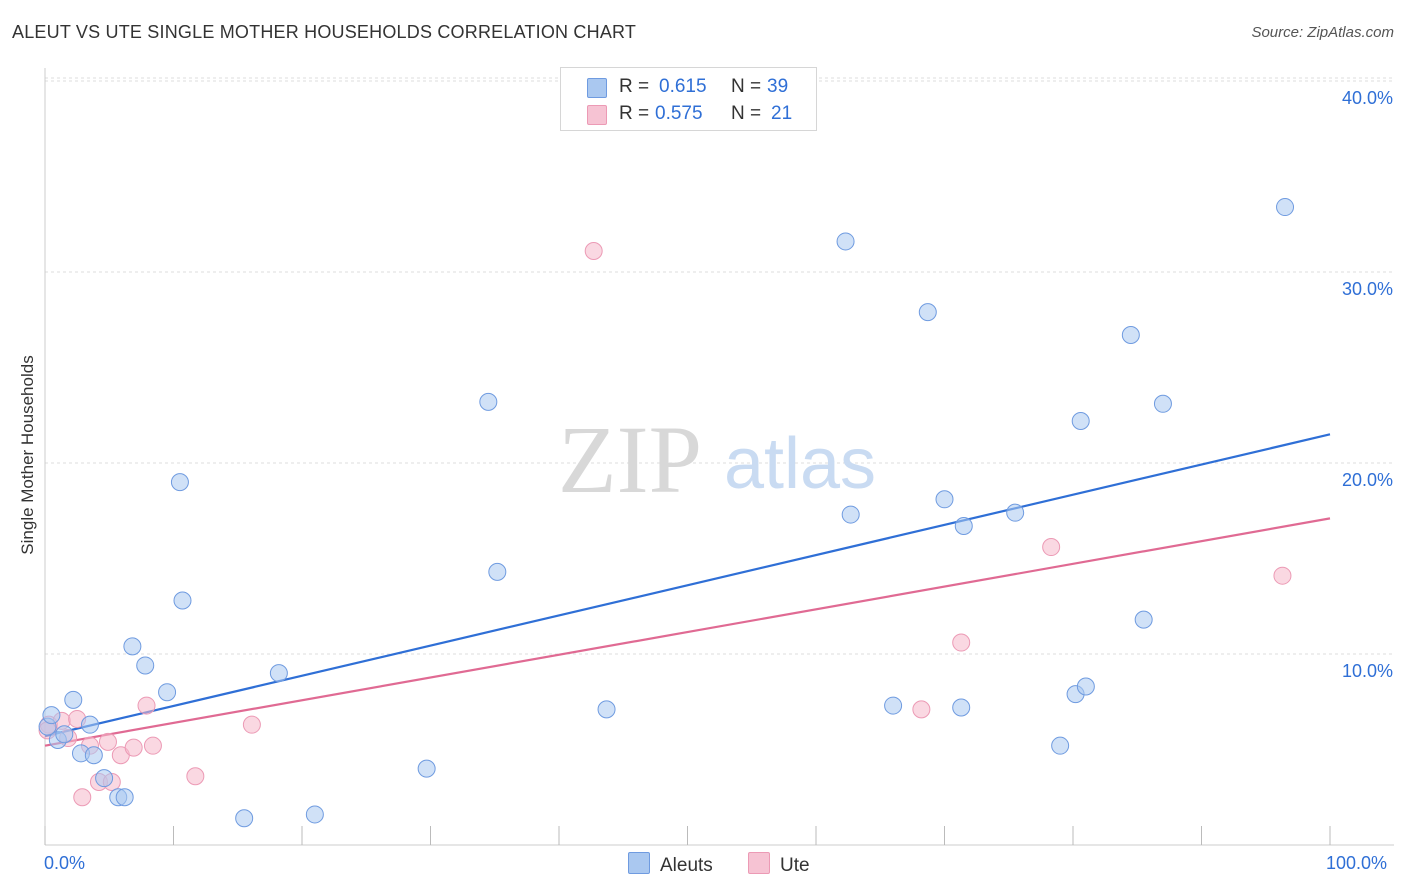  I want to click on y-axis-label: Single Mother Households, so click(27, 455).